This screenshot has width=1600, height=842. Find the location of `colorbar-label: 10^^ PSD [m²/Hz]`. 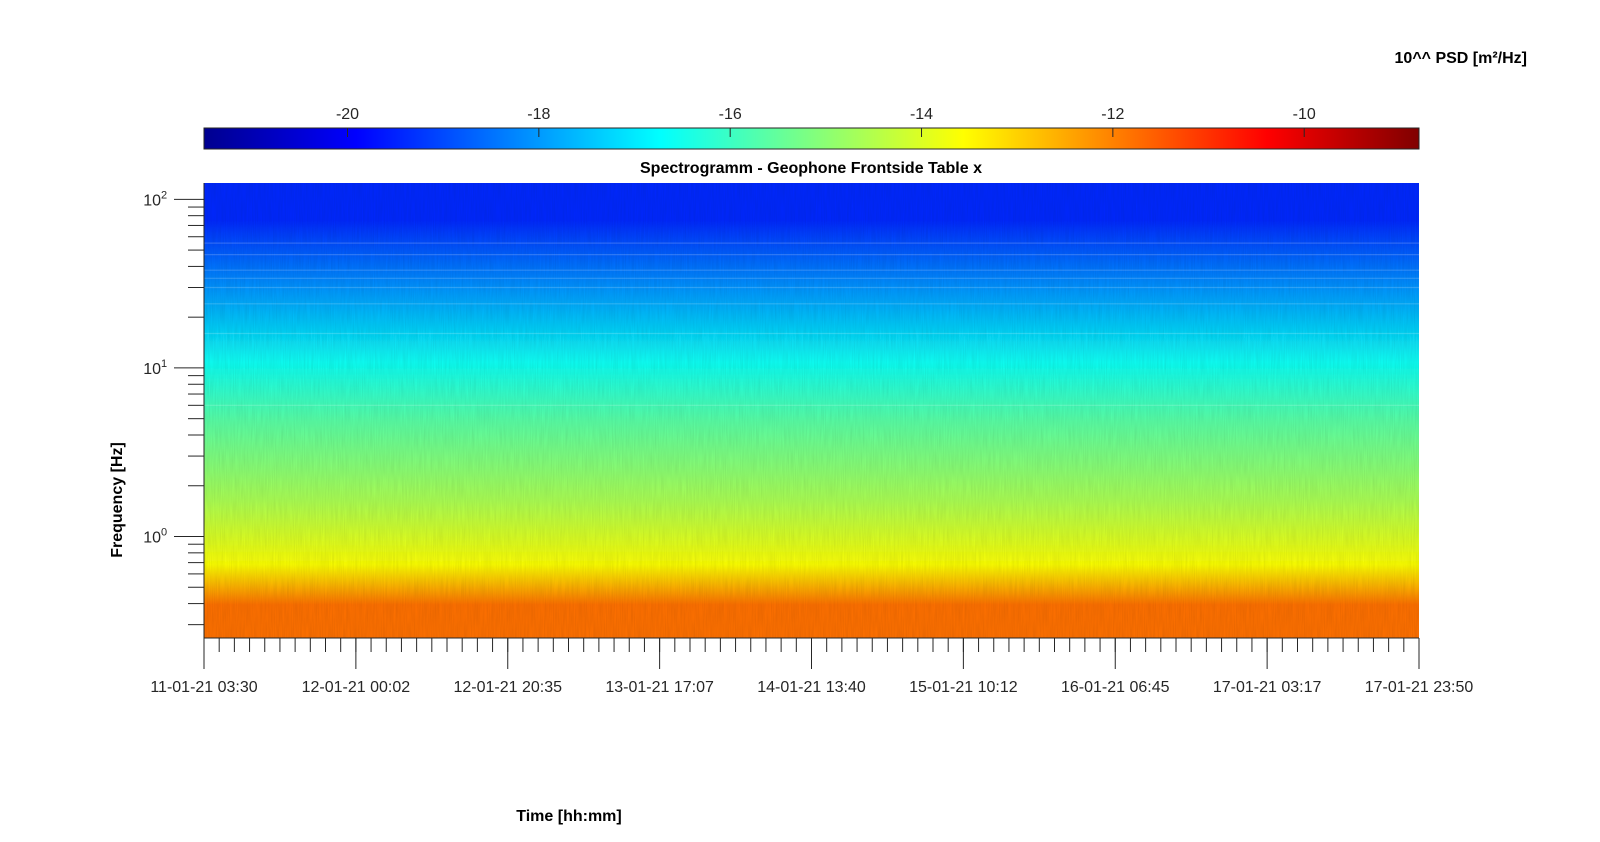

colorbar-label: 10^^ PSD [m²/Hz] is located at coordinates (1461, 58).